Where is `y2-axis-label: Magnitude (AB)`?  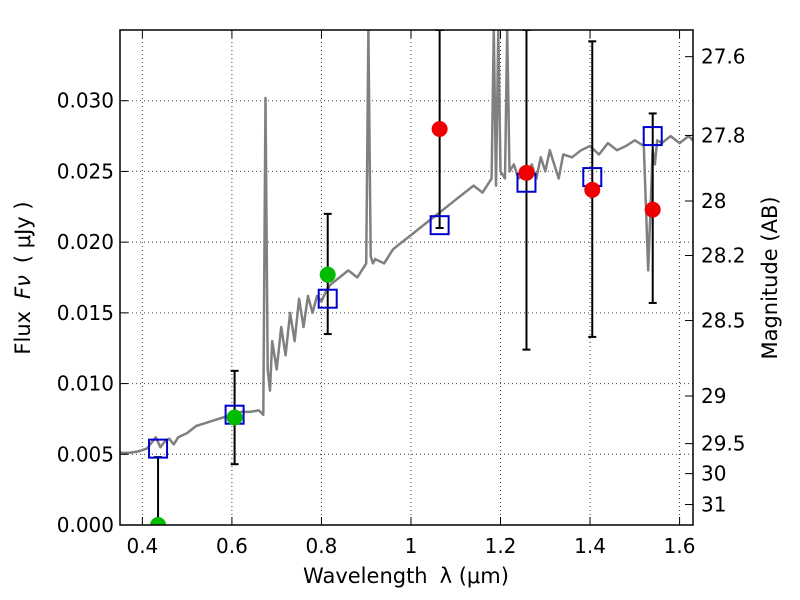
y2-axis-label: Magnitude (AB) is located at coordinates (770, 277).